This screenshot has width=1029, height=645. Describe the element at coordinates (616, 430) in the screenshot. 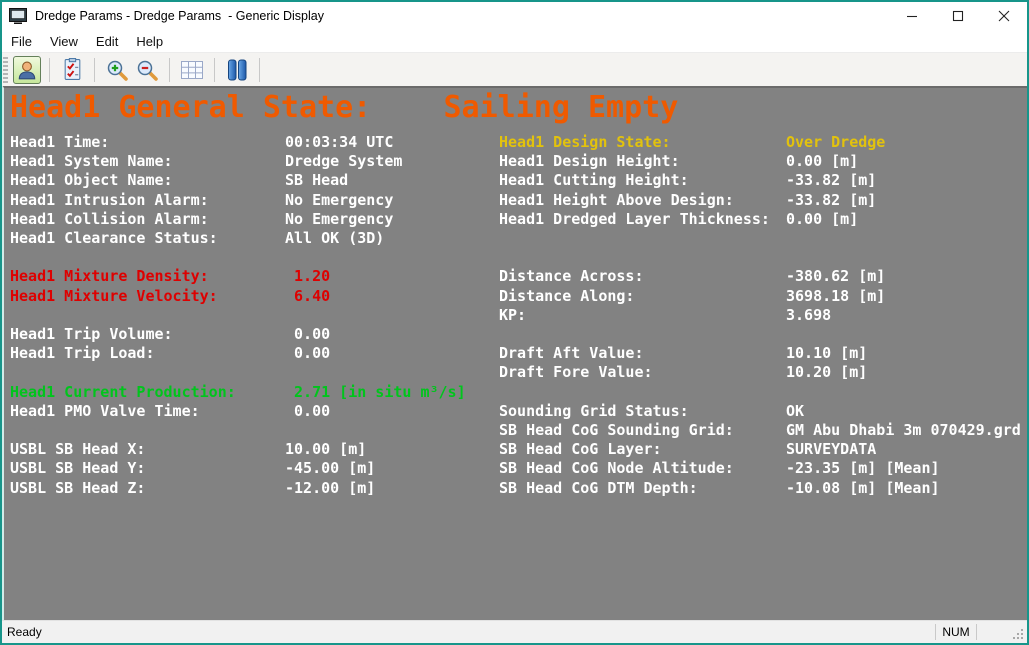

I see `param-label: SB Head CoG Sounding Grid:` at that location.